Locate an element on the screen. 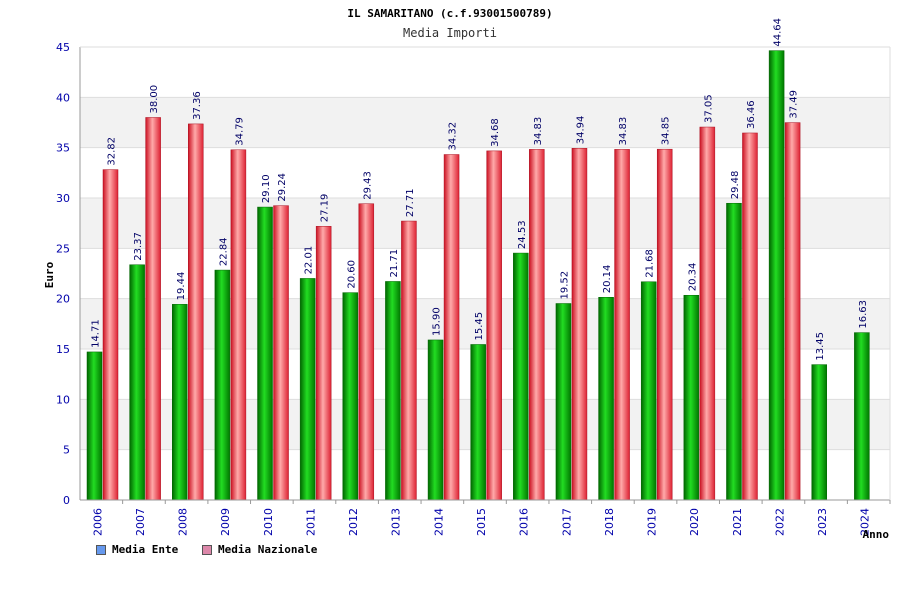  chart-subtitle: Media Importi is located at coordinates (450, 33).